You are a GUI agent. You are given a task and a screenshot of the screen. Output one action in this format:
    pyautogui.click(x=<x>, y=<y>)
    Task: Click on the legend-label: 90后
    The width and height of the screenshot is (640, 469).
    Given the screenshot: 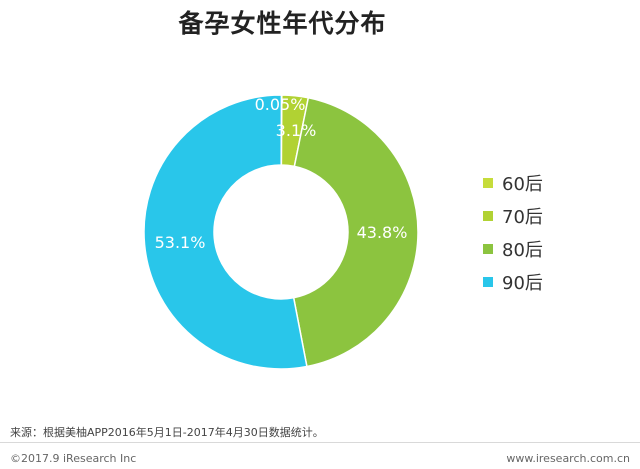 What is the action you would take?
    pyautogui.click(x=522, y=283)
    